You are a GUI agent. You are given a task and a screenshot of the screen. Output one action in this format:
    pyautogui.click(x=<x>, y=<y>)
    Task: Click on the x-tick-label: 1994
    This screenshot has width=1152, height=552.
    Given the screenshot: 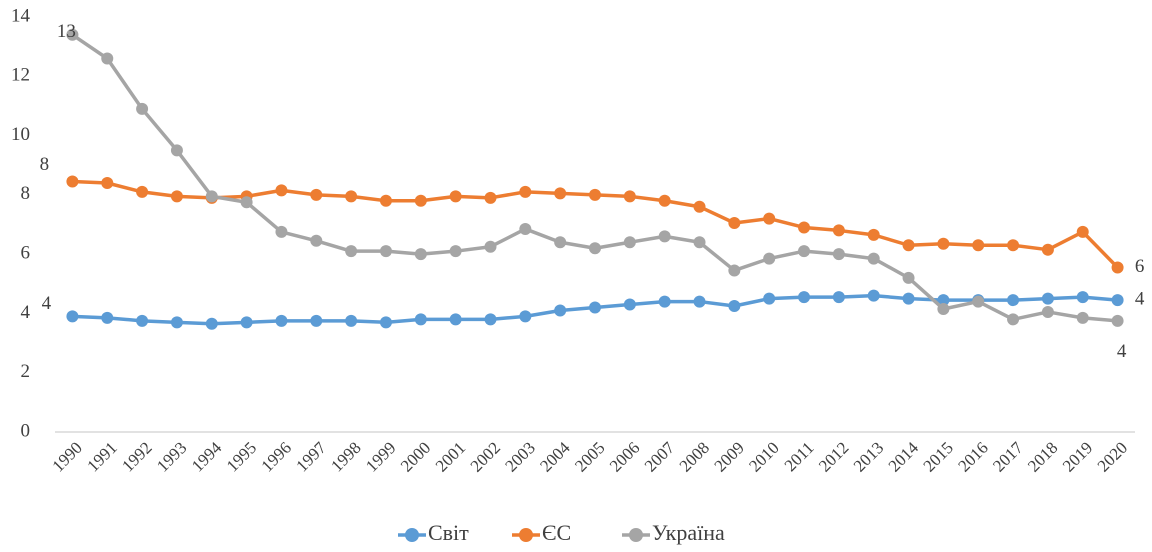 What is the action you would take?
    pyautogui.click(x=207, y=457)
    